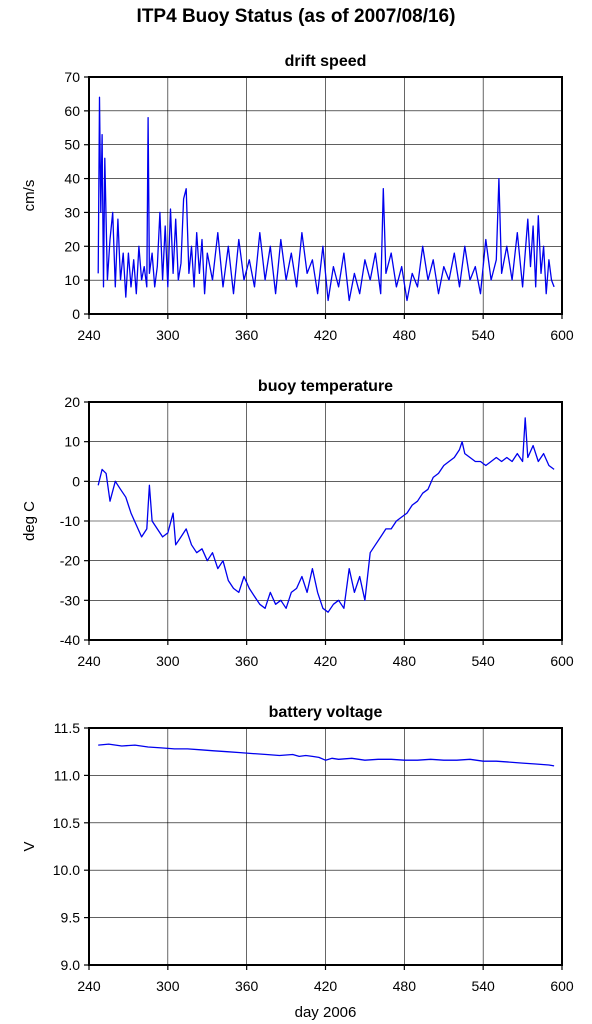  Describe the element at coordinates (67, 775) in the screenshot. I see `y-tick-label: 11.0` at that location.